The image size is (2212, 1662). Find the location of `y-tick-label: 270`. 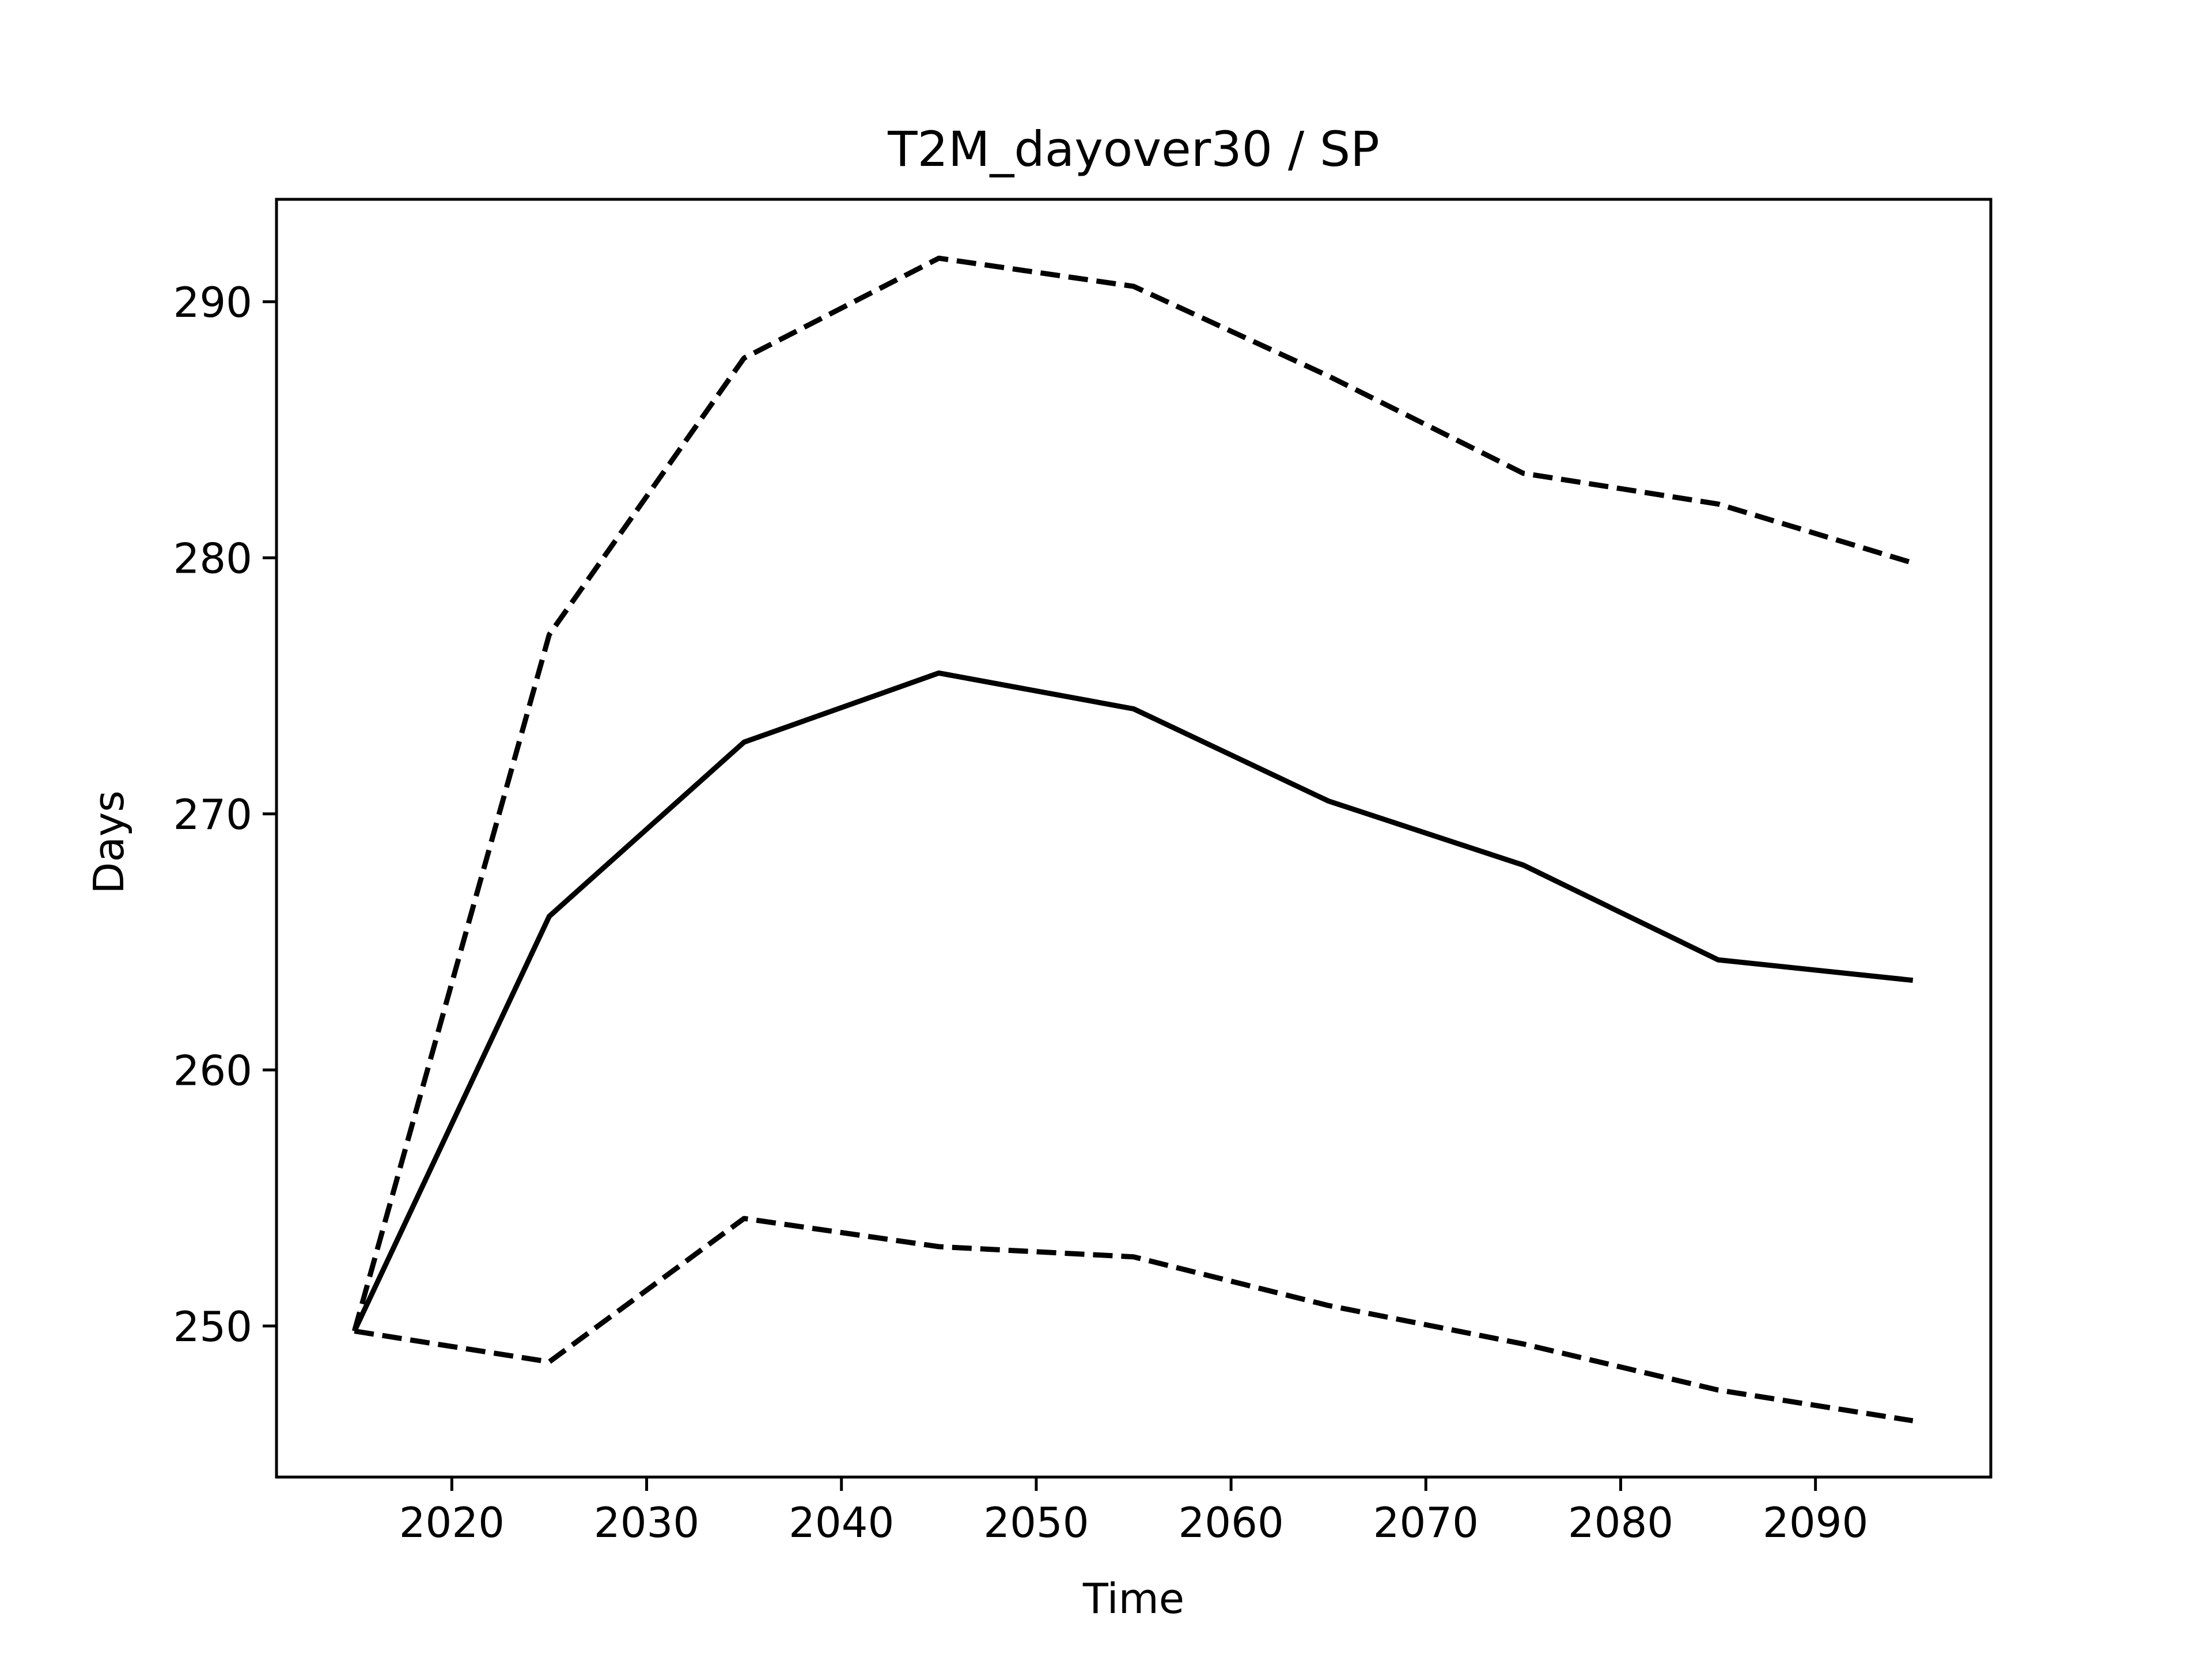

y-tick-label: 270 is located at coordinates (212, 815).